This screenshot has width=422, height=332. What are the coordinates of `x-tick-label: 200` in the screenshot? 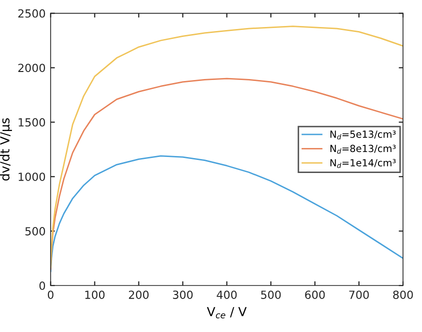 It's located at (138, 294).